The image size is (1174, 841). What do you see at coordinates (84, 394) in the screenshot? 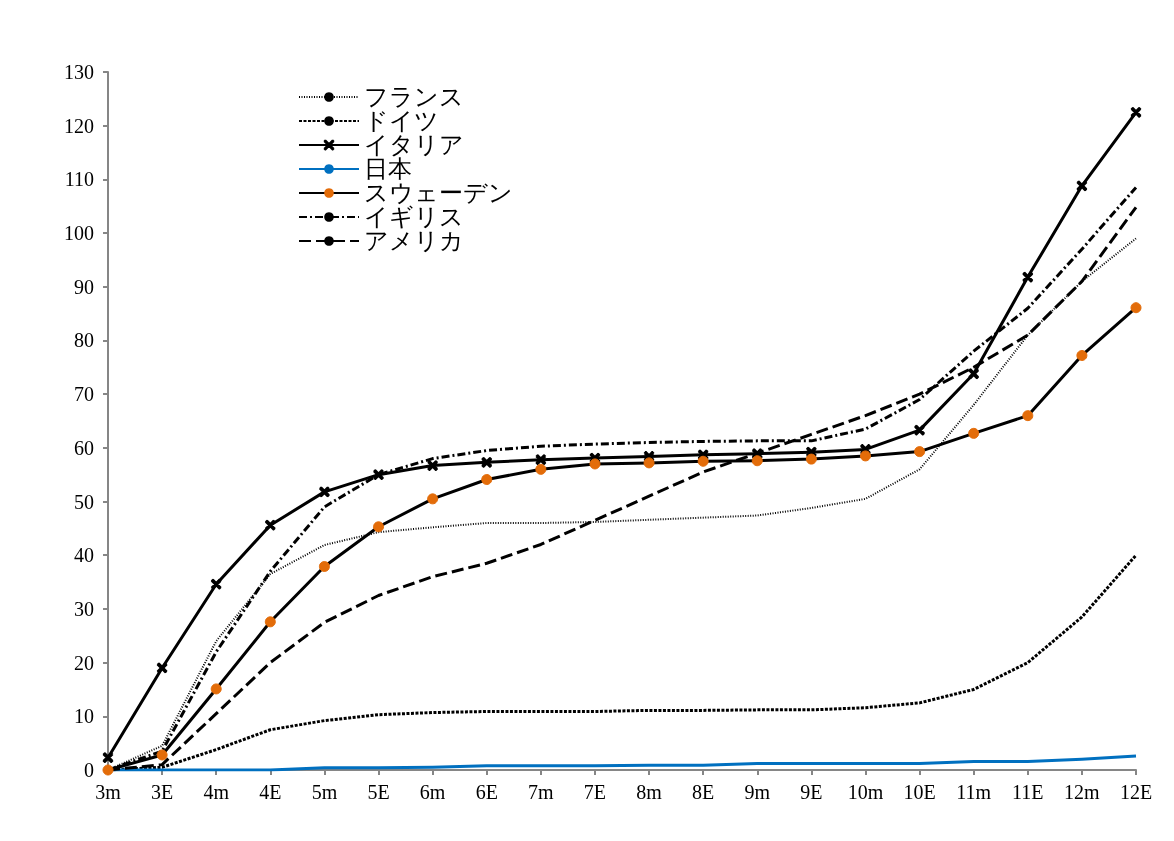
I see `y-tick-label: 70` at bounding box center [84, 394].